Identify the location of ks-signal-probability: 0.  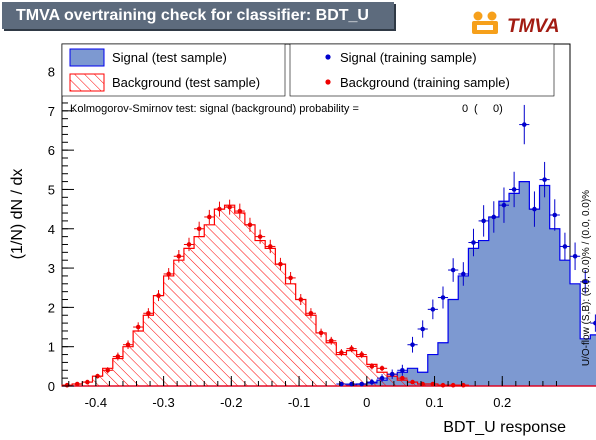
(465, 109).